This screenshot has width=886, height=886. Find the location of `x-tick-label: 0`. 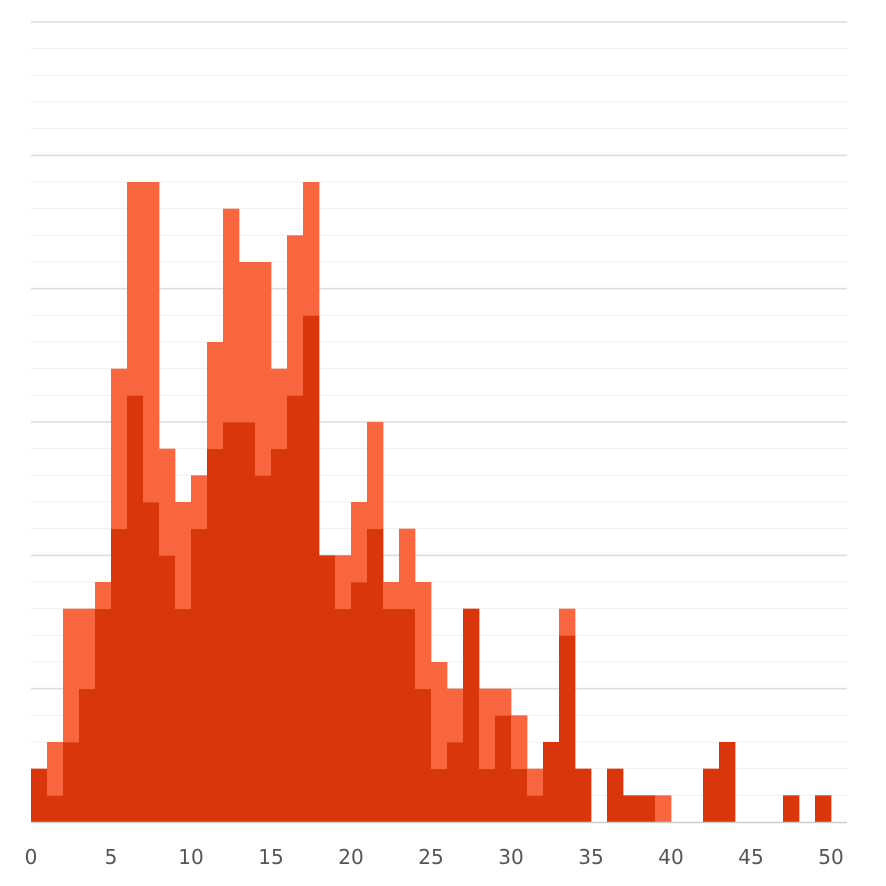

x-tick-label: 0 is located at coordinates (31, 857).